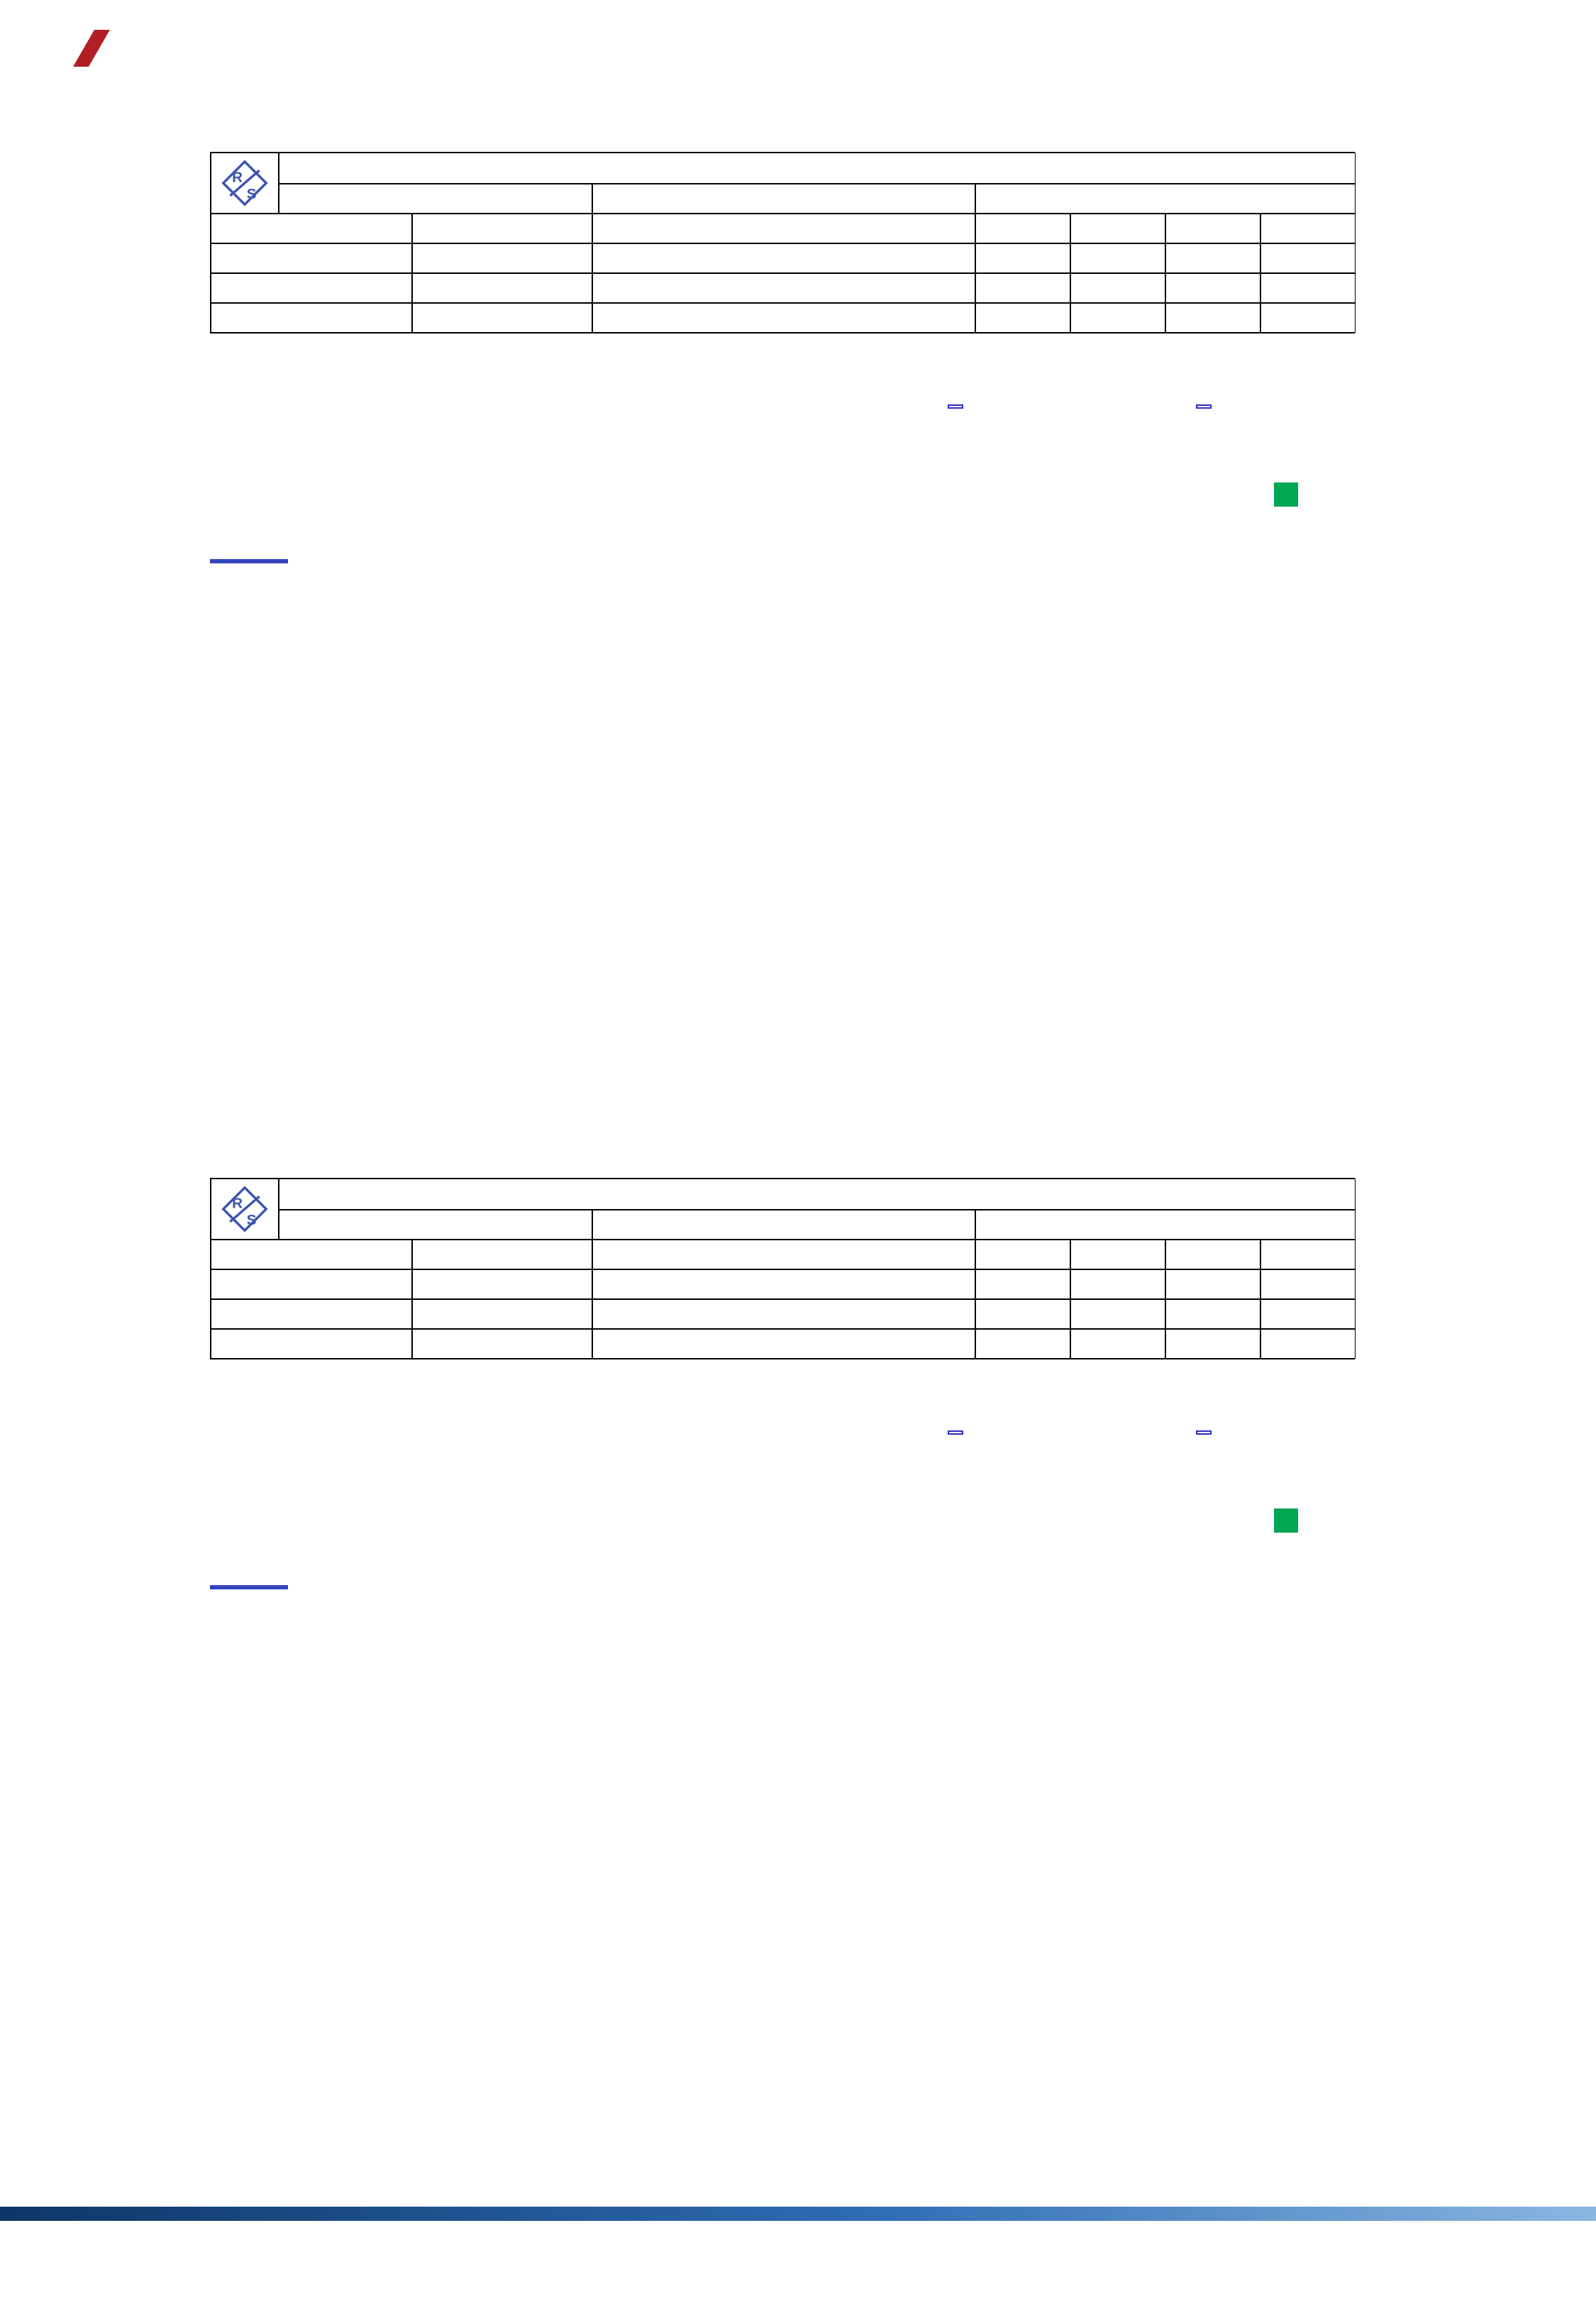 Image resolution: width=1596 pixels, height=2306 pixels. I want to click on footer-accent-bar, so click(798, 2214).